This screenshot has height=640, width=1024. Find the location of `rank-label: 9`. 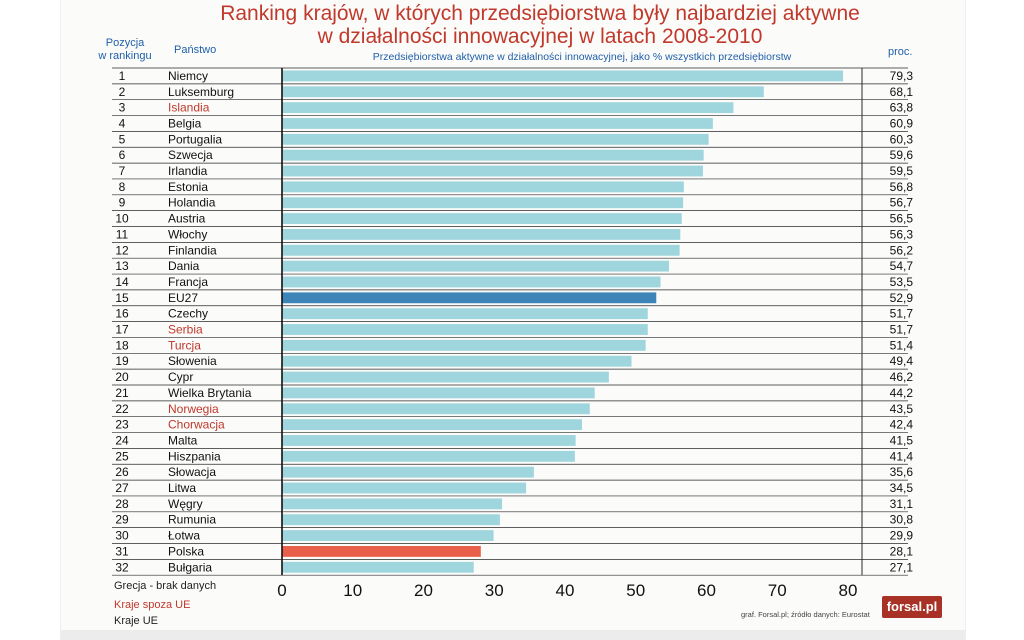

rank-label: 9 is located at coordinates (122, 203).